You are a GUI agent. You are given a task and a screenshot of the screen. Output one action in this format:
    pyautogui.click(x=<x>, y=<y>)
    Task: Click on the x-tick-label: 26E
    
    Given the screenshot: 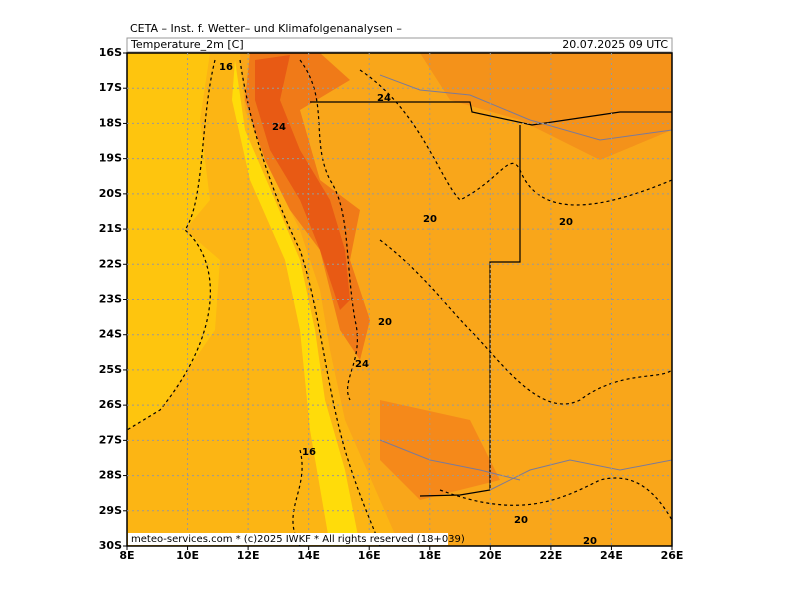 What is the action you would take?
    pyautogui.click(x=672, y=555)
    